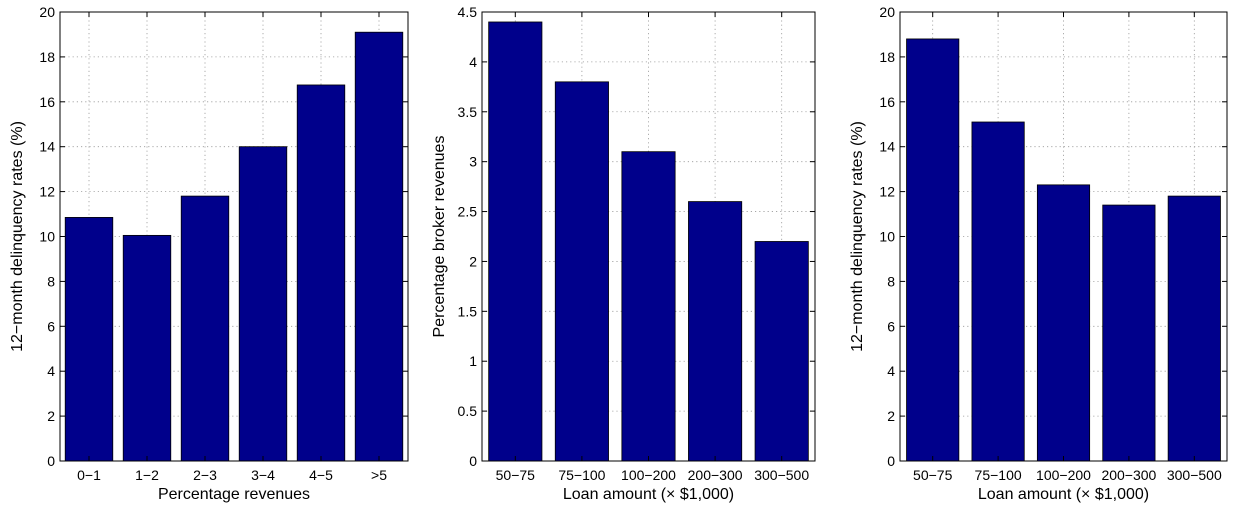 This screenshot has height=515, width=1238. What do you see at coordinates (468, 212) in the screenshot?
I see `y-tick-label: 2.5` at bounding box center [468, 212].